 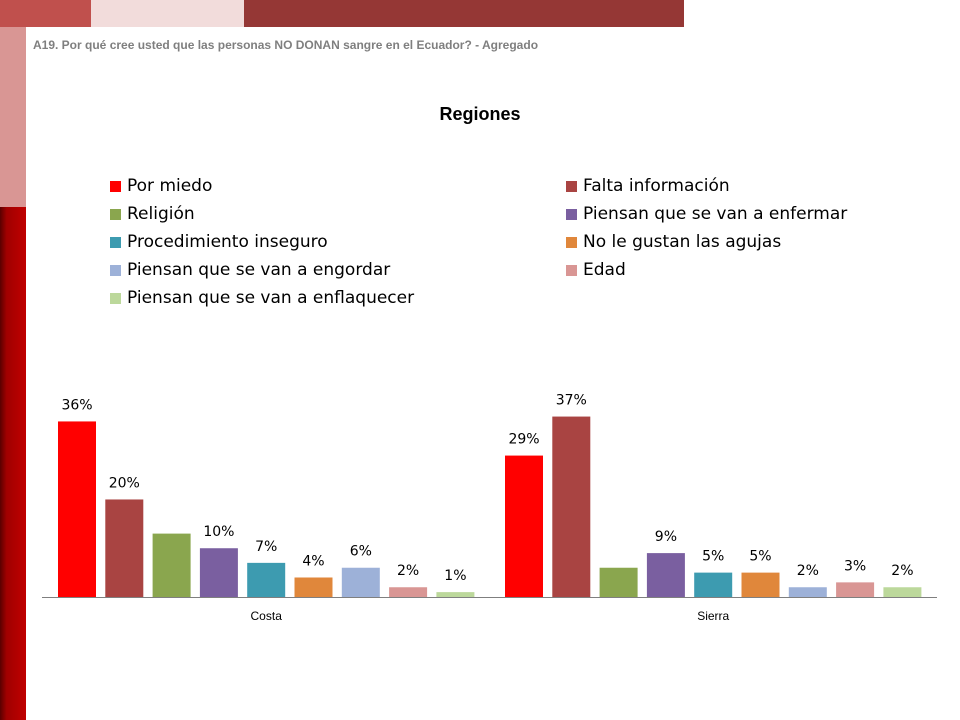 What do you see at coordinates (571, 401) in the screenshot?
I see `data-label: 37%` at bounding box center [571, 401].